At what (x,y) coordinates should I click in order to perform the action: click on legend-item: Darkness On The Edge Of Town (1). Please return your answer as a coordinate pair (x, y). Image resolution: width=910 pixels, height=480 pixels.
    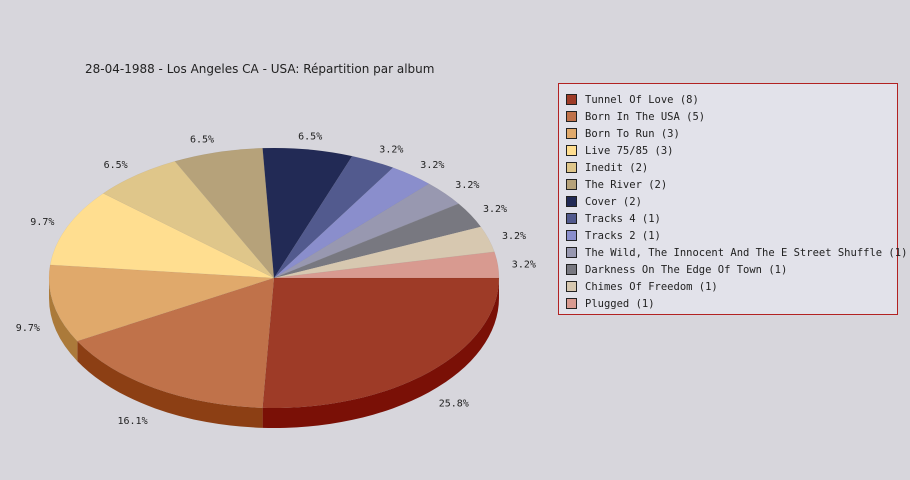
    Looking at the image, I should click on (731, 269).